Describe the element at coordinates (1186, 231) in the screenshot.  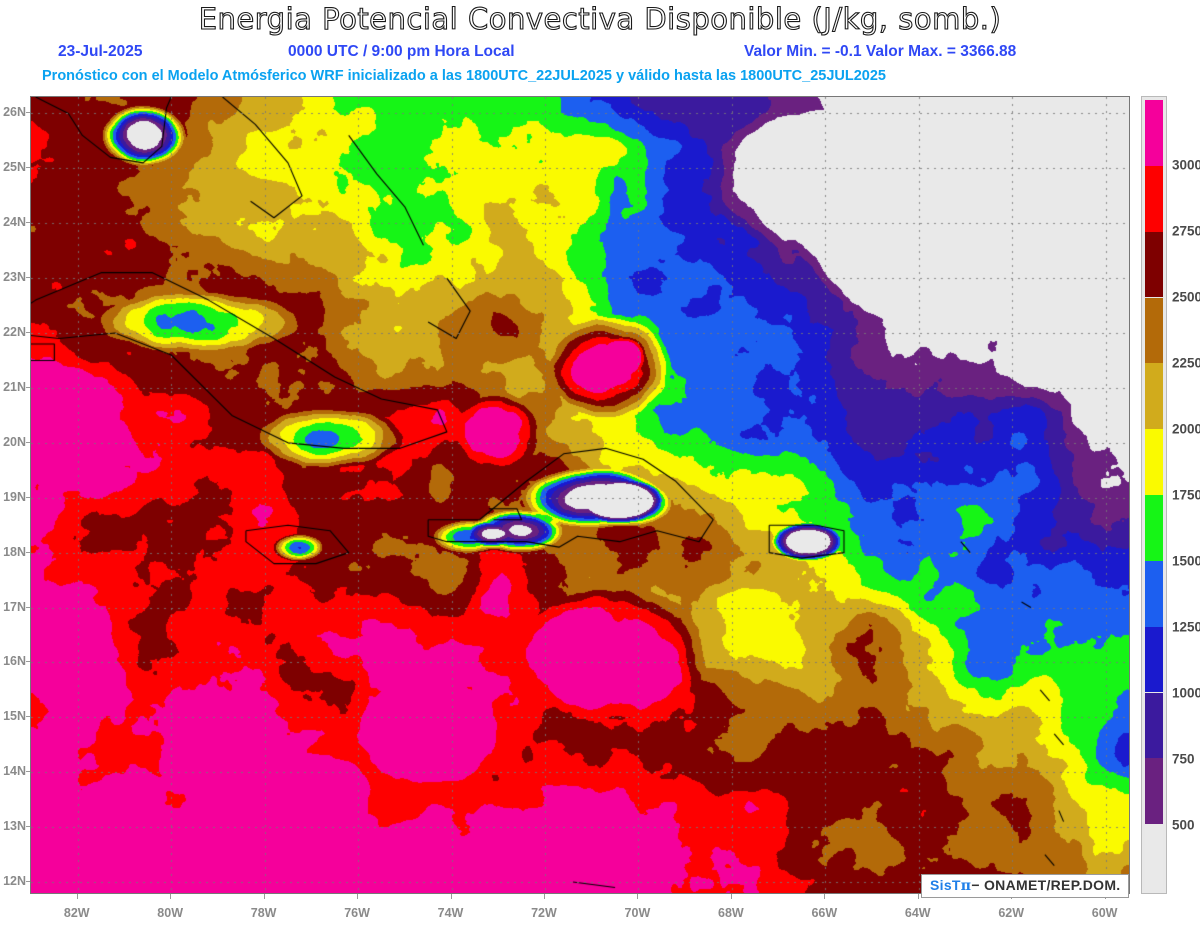
I see `colorbar-tick-label: 2750` at that location.